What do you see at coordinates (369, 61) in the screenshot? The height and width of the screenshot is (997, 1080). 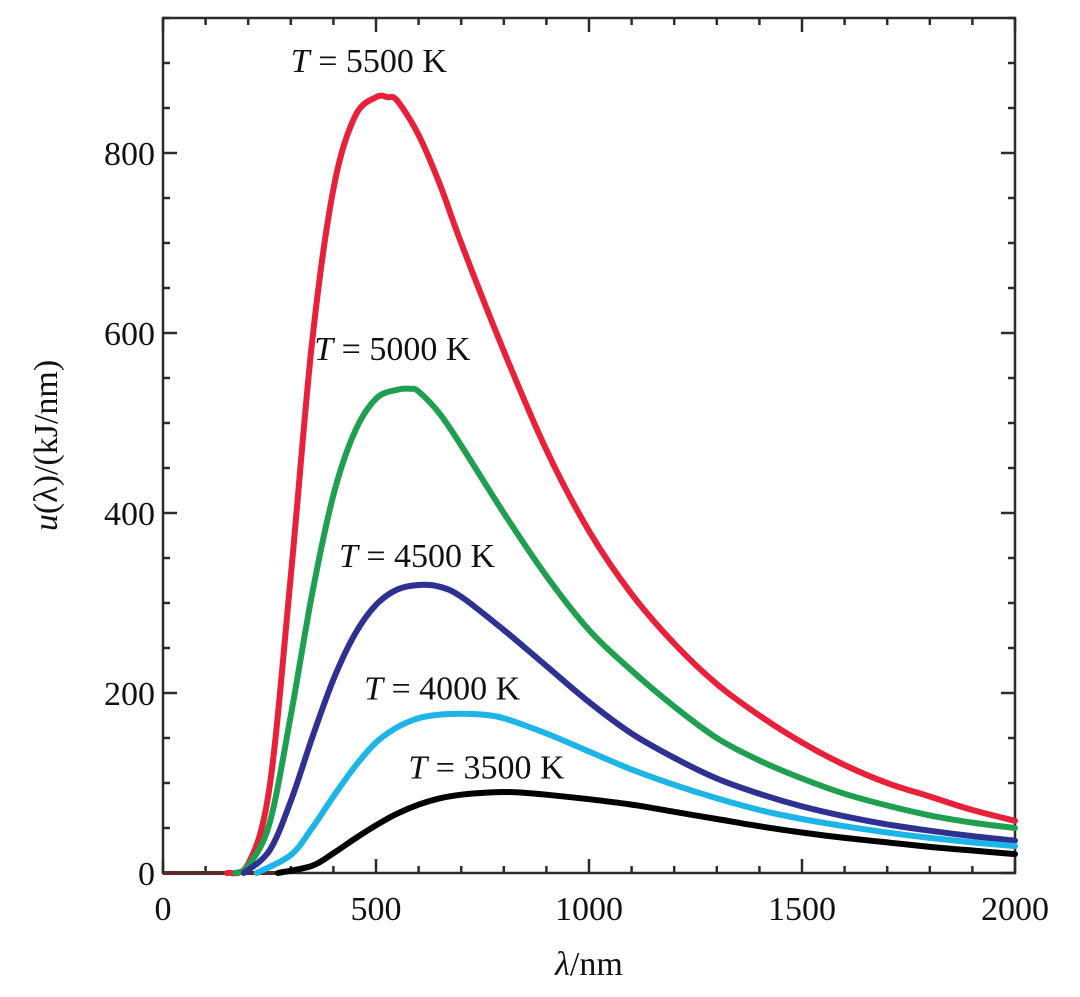 I see `curve-label: T = 5500 K` at bounding box center [369, 61].